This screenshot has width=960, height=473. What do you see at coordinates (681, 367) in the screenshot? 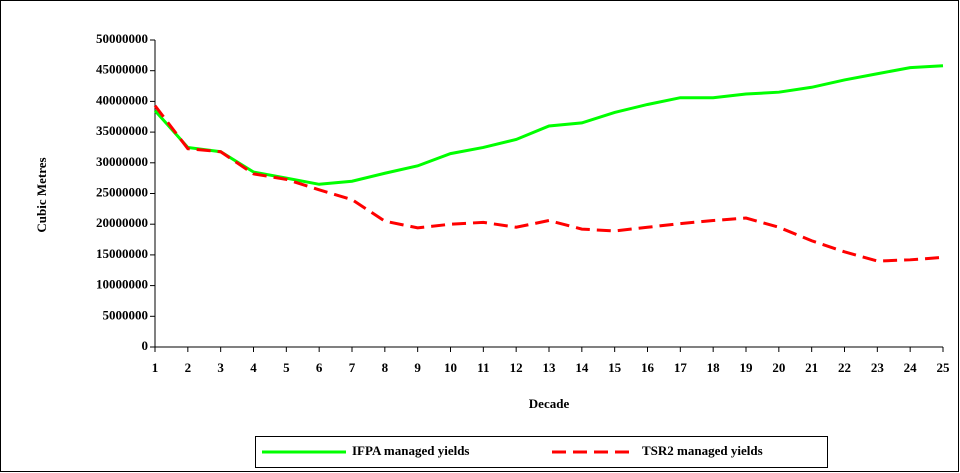
I see `x-tick-label: 17` at bounding box center [681, 367].